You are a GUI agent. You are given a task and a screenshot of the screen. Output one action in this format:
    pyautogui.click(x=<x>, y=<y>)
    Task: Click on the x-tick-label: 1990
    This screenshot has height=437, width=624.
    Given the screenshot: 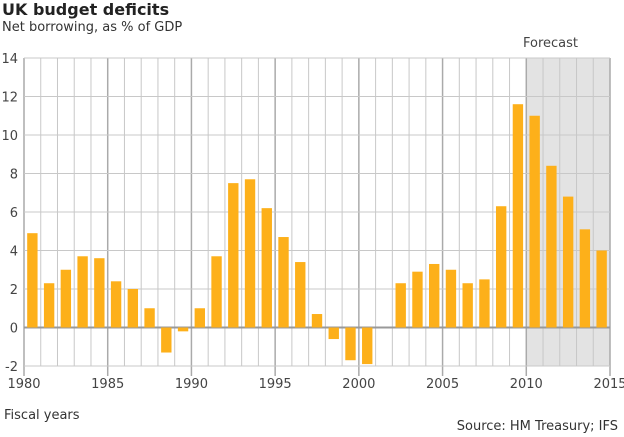 What is the action you would take?
    pyautogui.click(x=191, y=384)
    